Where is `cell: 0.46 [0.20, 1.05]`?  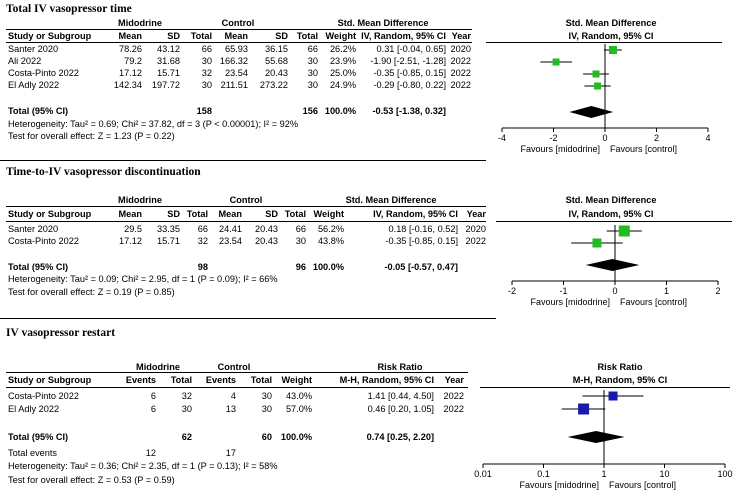
cell: 0.46 [0.20, 1.05] is located at coordinates (400, 409).